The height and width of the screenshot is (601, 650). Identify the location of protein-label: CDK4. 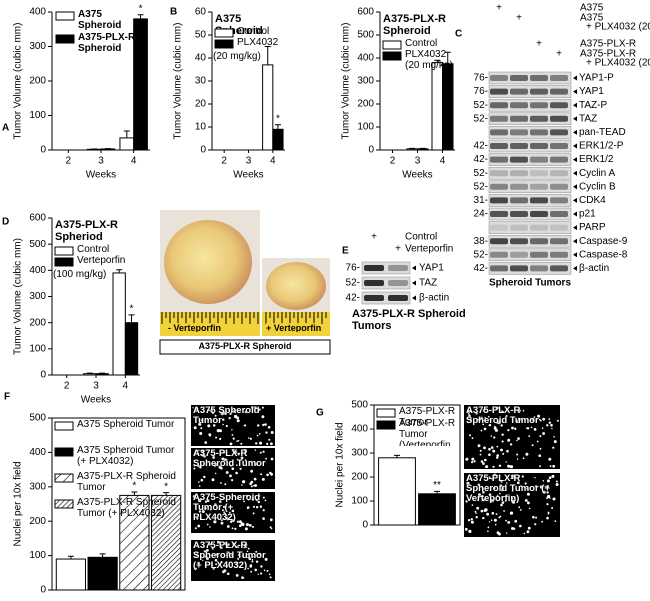
(592, 200).